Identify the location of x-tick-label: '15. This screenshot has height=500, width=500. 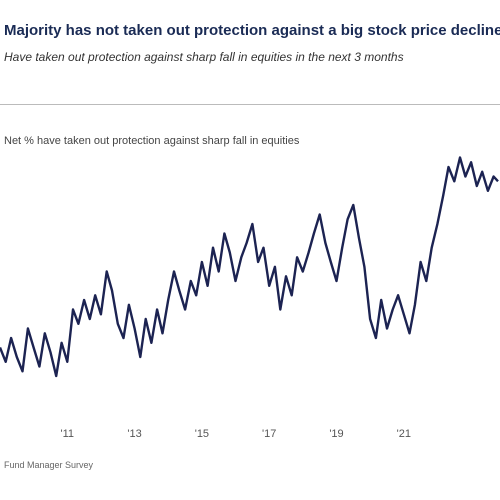
(202, 434).